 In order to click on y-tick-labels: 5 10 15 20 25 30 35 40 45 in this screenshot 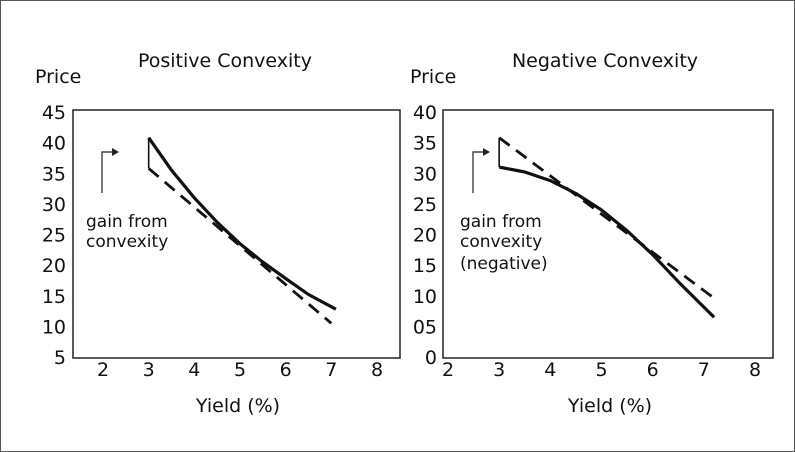, I will do `click(54, 235)`.